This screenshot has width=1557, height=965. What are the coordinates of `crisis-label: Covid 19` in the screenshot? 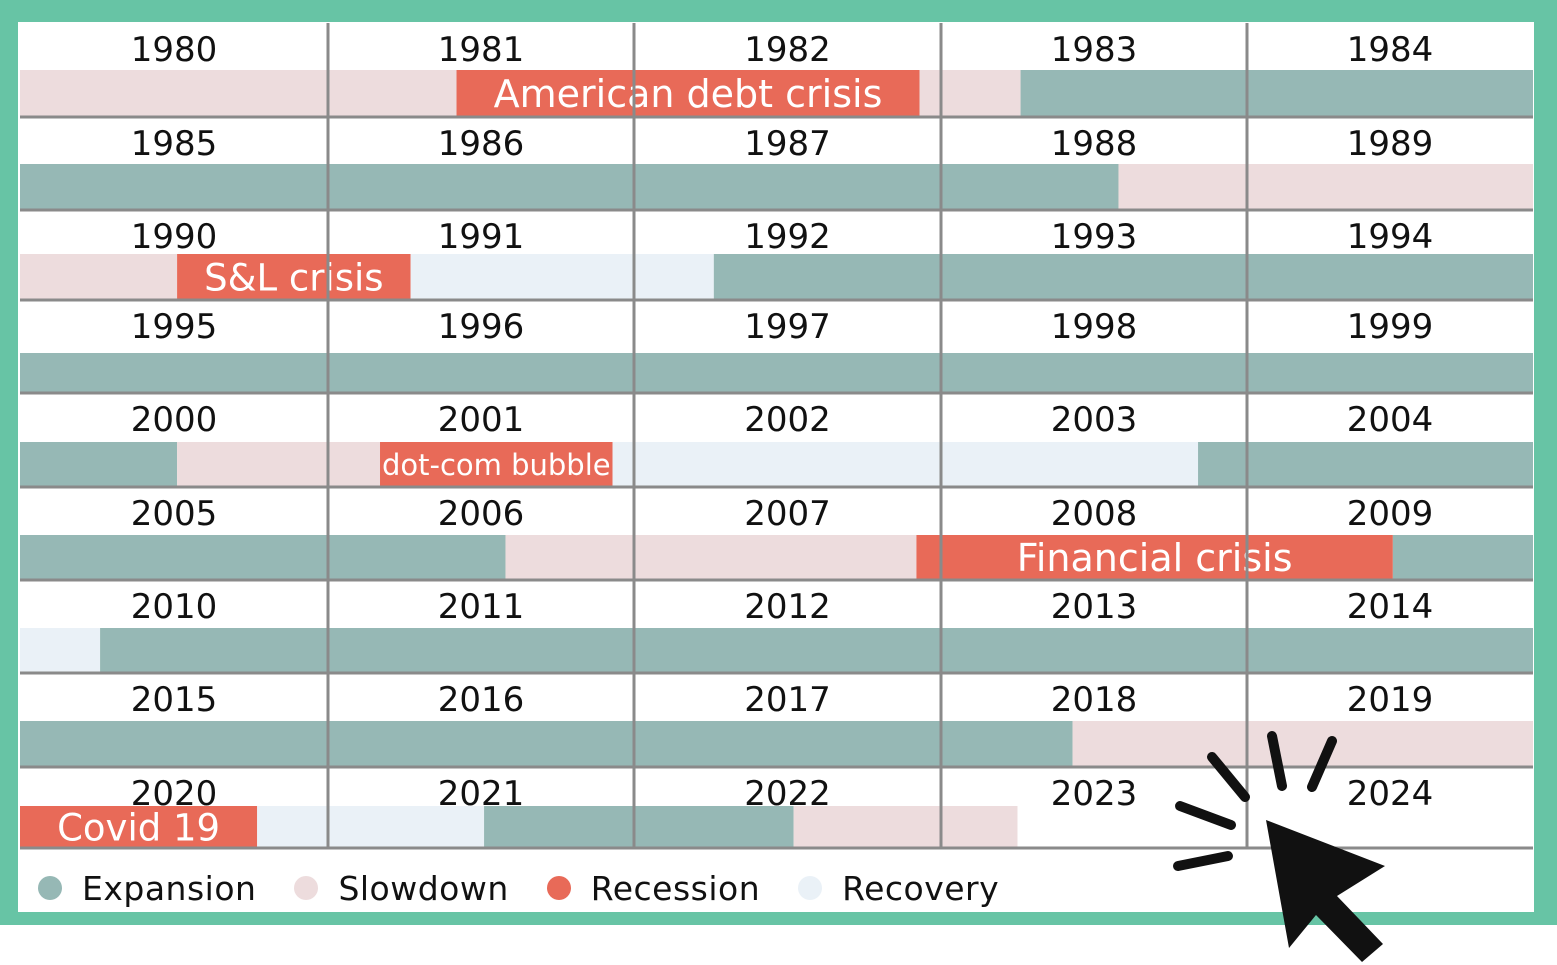 It's located at (138, 827).